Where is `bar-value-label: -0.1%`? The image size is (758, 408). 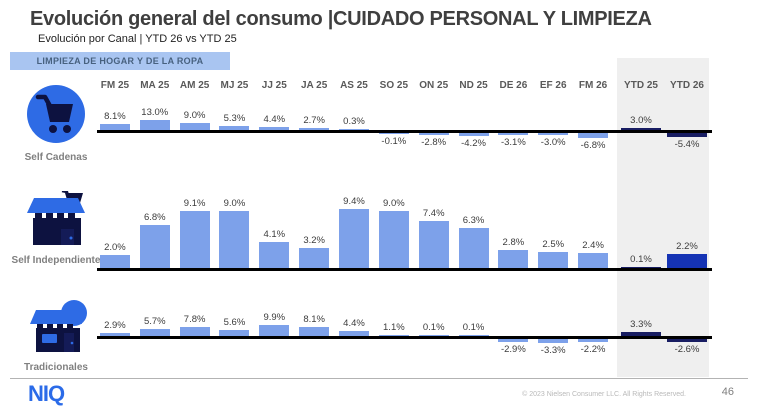 bar-value-label: -0.1% is located at coordinates (394, 141).